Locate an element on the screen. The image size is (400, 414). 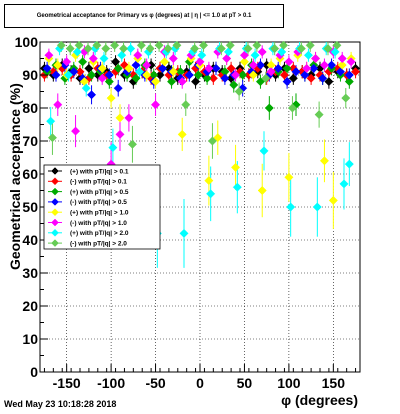
legend-label: (-) with pT/|q| > 0.5 is located at coordinates (98, 202).